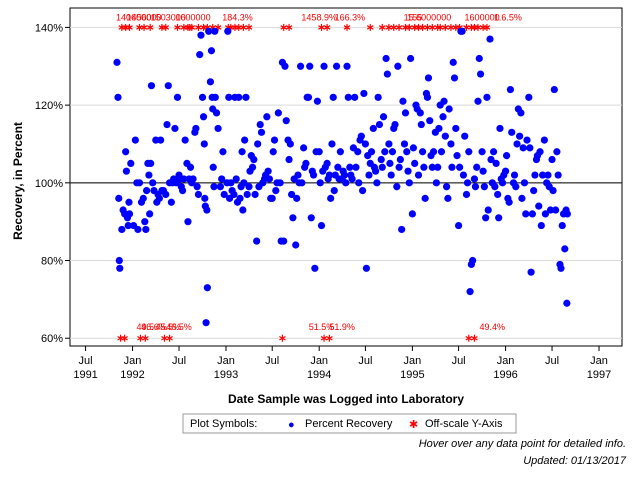 The image size is (640, 480). I want to click on off-scale-bottom-label: 51.5%, so click(322, 327).